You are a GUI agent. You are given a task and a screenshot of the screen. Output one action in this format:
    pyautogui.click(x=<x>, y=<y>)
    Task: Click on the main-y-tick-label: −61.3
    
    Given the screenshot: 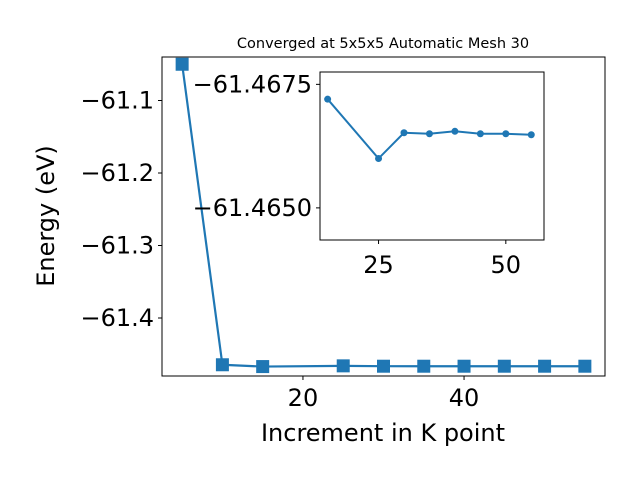 What is the action you would take?
    pyautogui.click(x=117, y=246)
    